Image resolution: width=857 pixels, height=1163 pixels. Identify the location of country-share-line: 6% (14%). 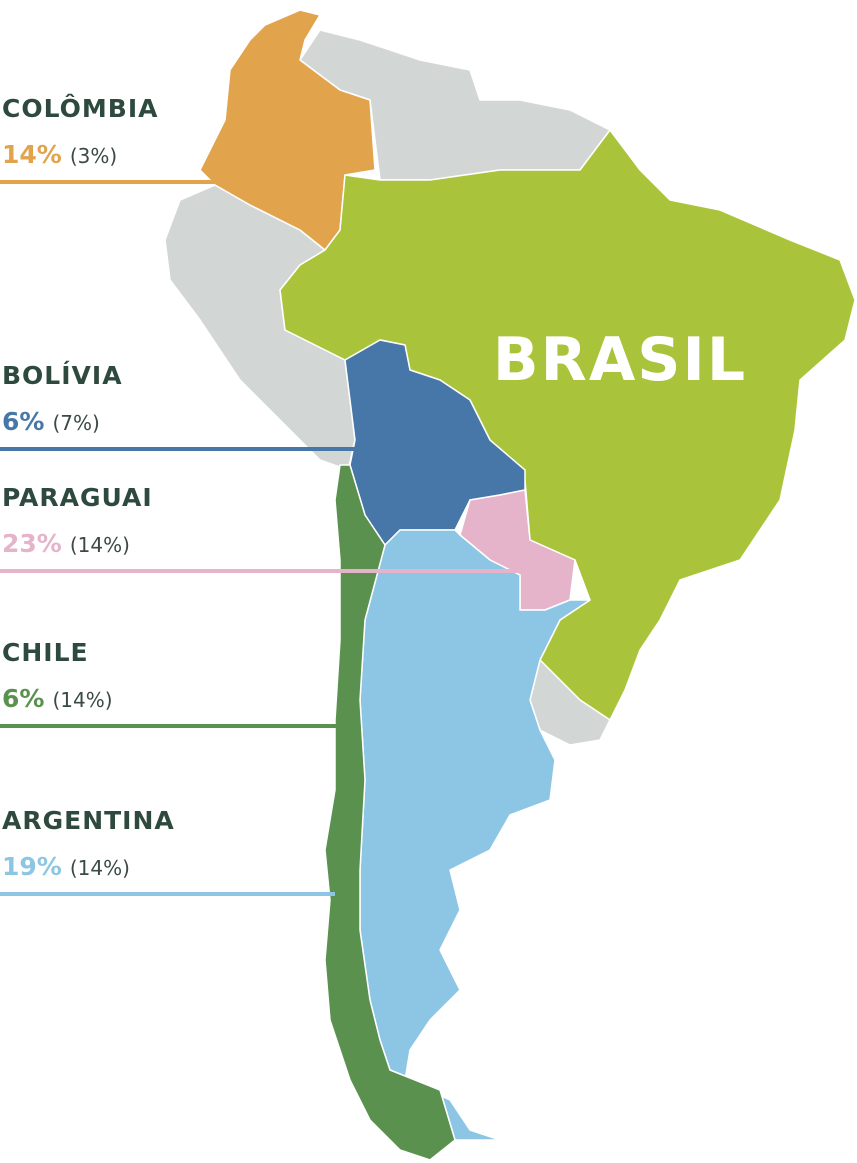
(57, 698).